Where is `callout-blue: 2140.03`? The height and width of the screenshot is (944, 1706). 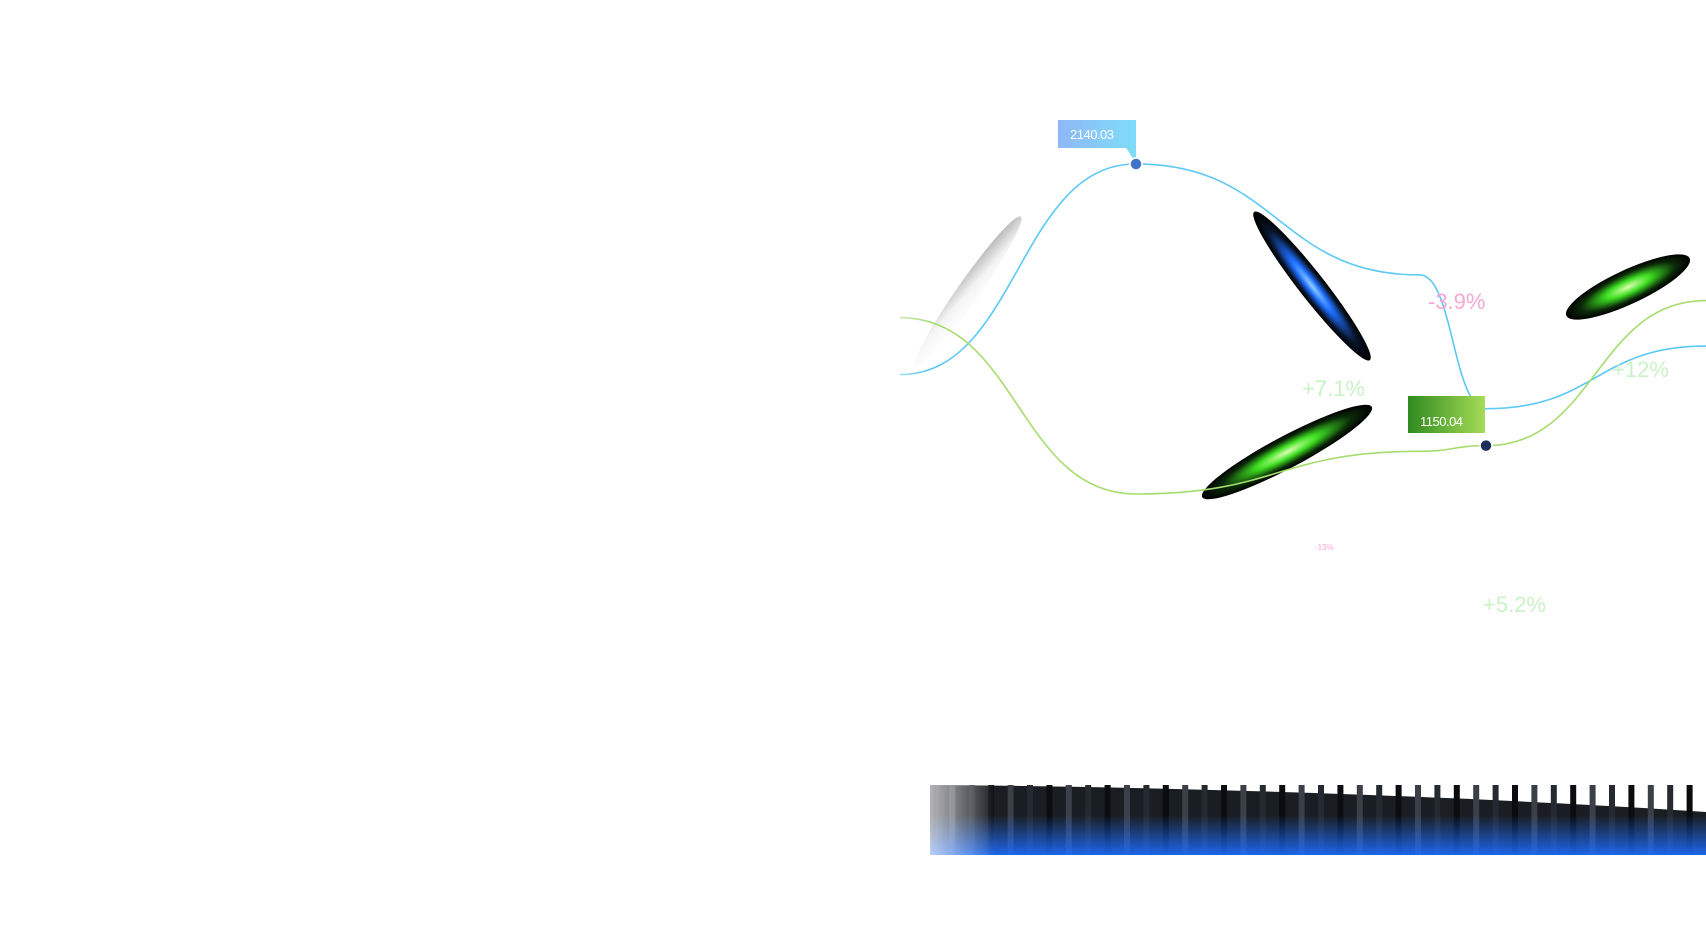 callout-blue: 2140.03 is located at coordinates (1100, 145).